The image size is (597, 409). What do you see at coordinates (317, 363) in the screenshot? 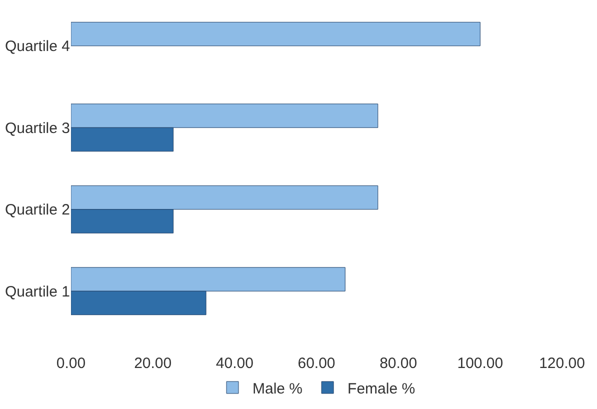
I see `x-tick-label: 60.00` at bounding box center [317, 363].